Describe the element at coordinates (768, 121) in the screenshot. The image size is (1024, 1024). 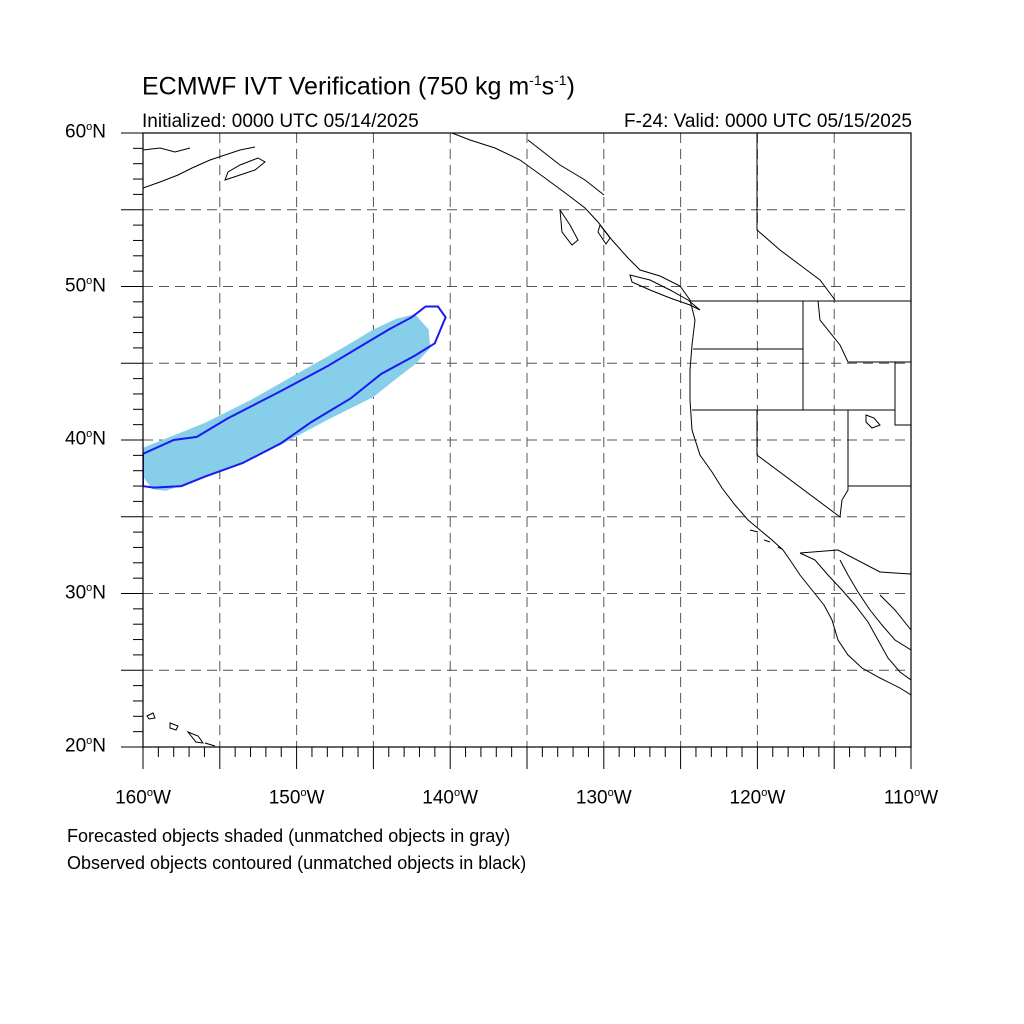
I see `valid-time: F-24: Valid: 0000 UTC 05/15/2025` at that location.